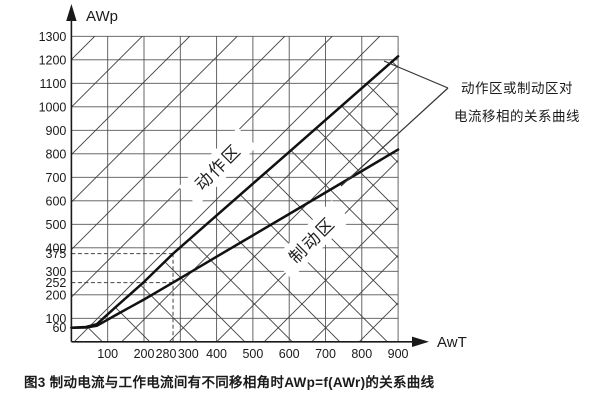 The height and width of the screenshot is (400, 600). I want to click on x-tick-label: 500, so click(252, 354).